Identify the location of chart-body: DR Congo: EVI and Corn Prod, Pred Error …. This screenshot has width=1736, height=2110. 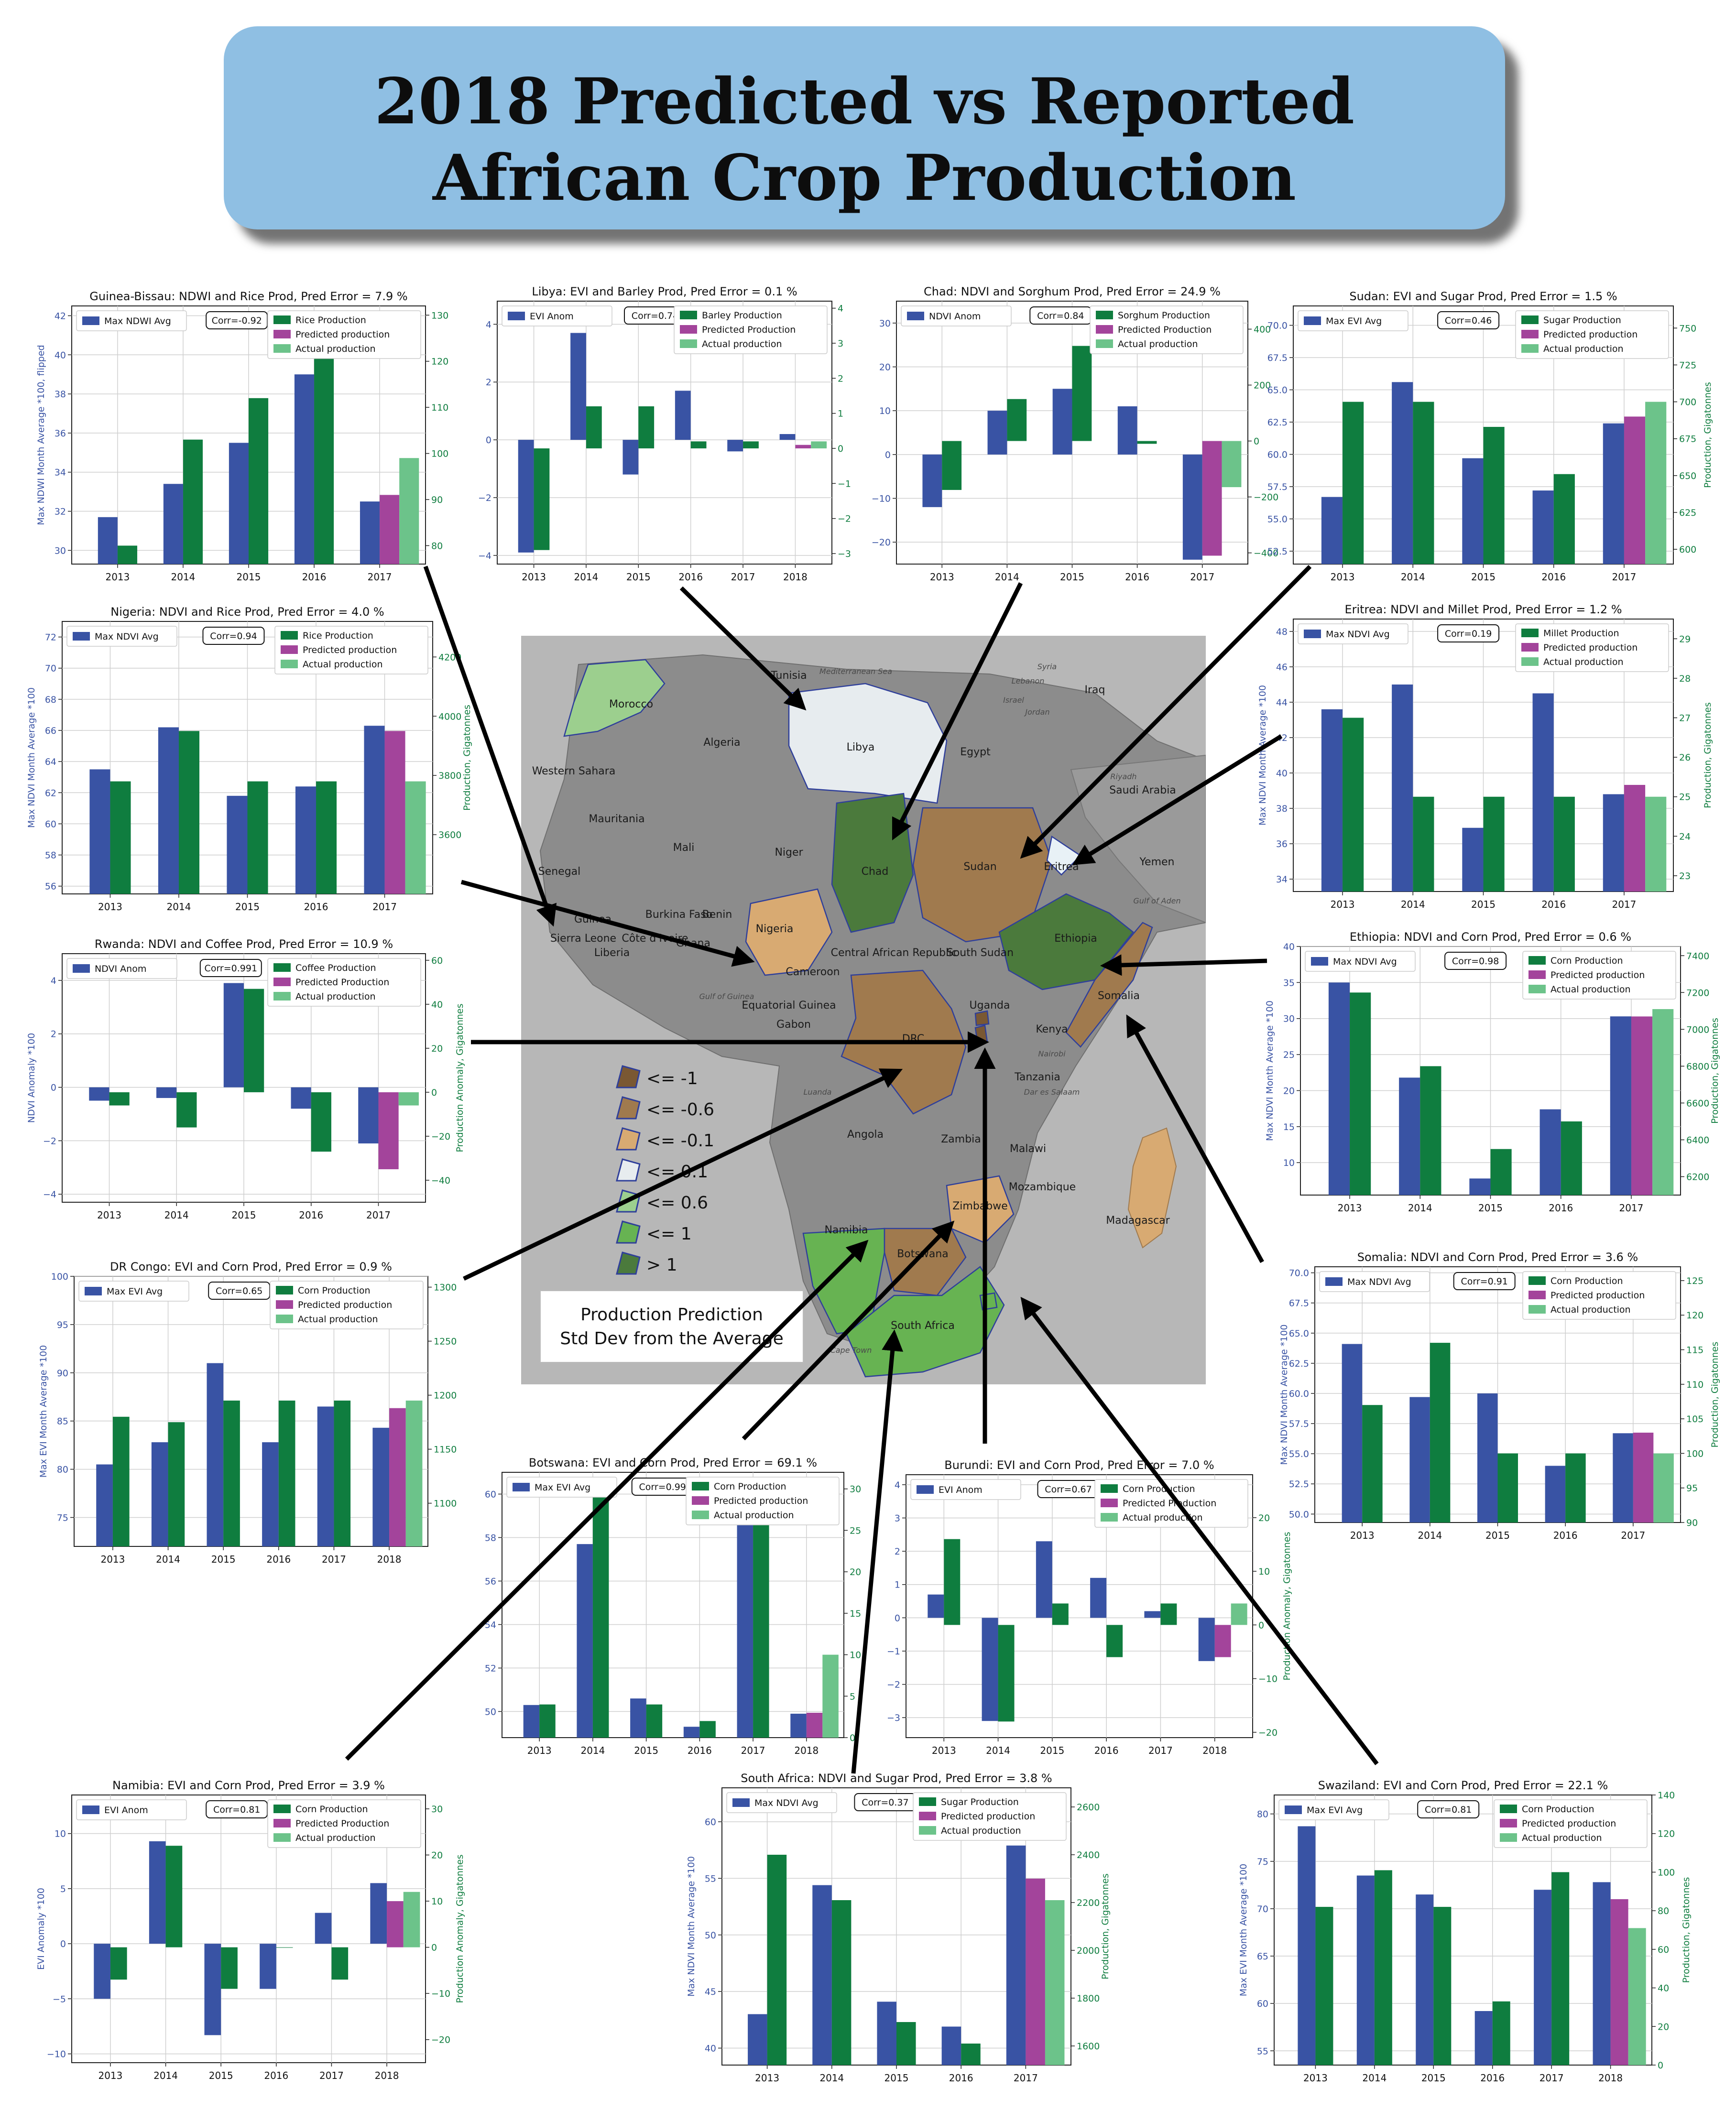
(247, 1412).